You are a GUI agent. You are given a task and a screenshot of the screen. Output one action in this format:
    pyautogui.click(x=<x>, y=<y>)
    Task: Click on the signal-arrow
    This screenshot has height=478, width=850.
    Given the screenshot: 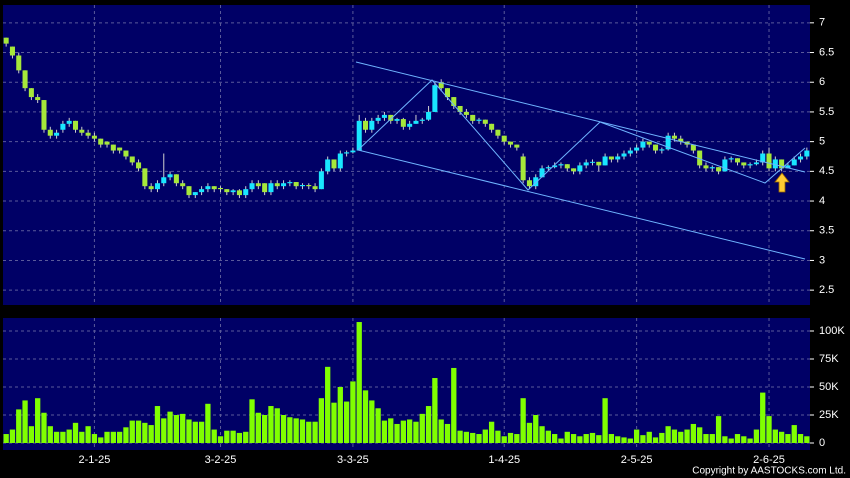 What is the action you would take?
    pyautogui.click(x=782, y=182)
    